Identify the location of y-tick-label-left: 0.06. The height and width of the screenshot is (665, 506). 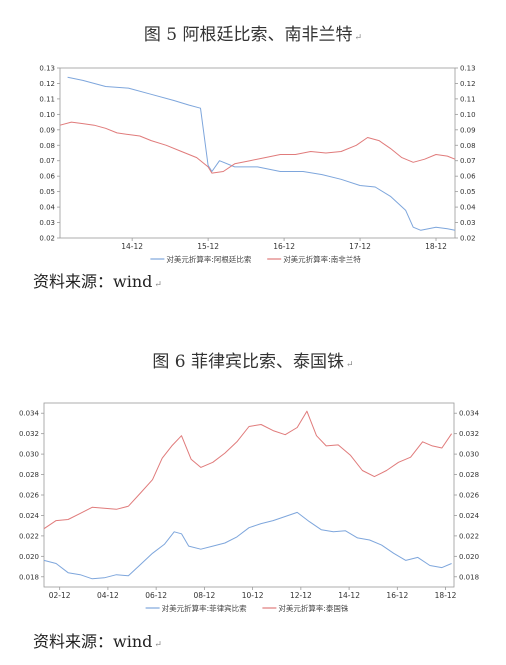
(47, 177).